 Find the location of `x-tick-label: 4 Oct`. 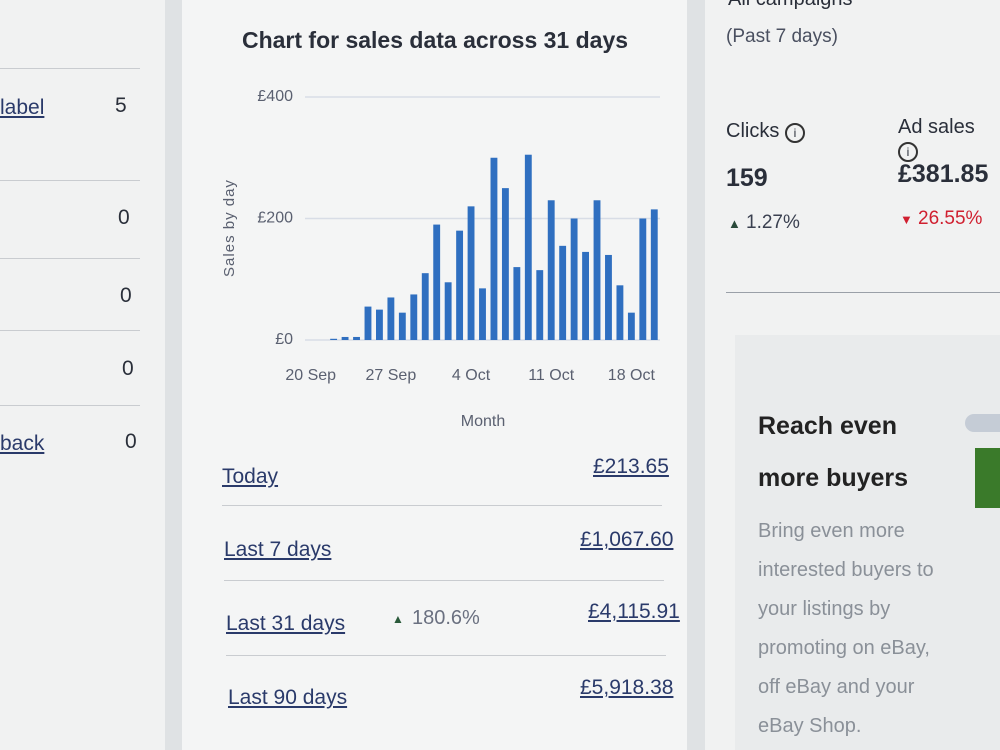

x-tick-label: 4 Oct is located at coordinates (471, 375).